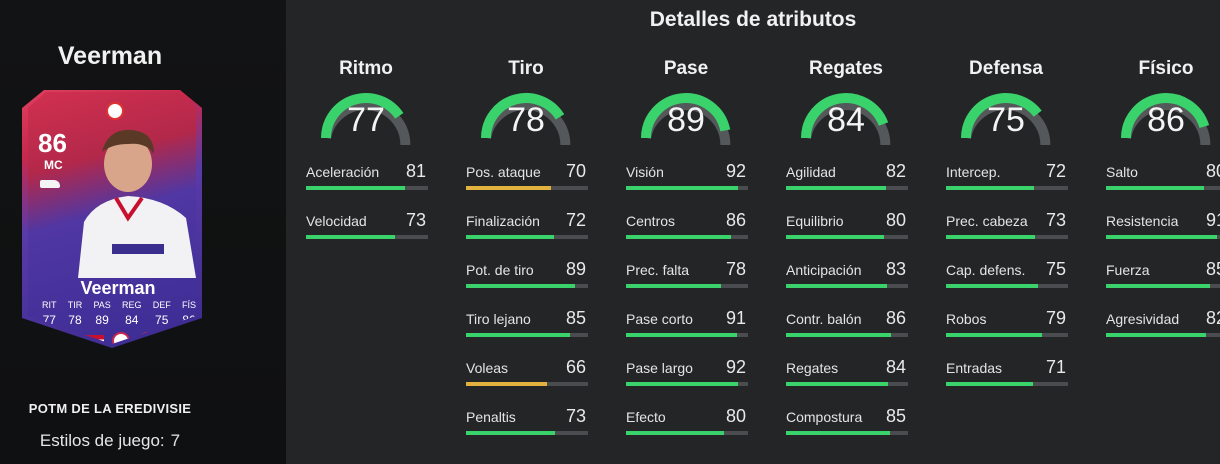 The image size is (1220, 464). What do you see at coordinates (811, 172) in the screenshot?
I see `stat-label: Agilidad` at bounding box center [811, 172].